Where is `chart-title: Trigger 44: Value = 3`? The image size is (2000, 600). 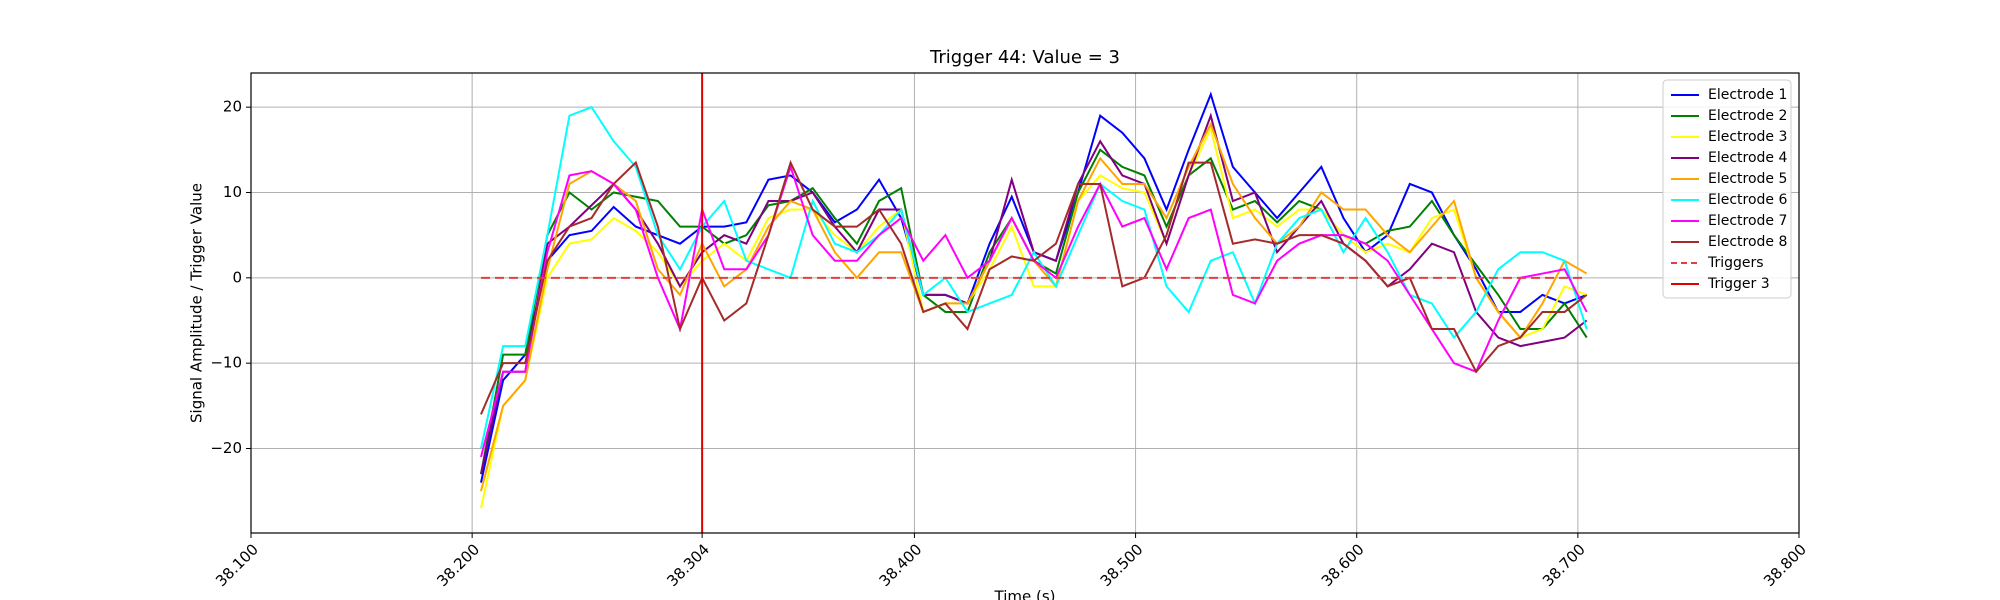 chart-title: Trigger 44: Value = 3 is located at coordinates (1024, 57).